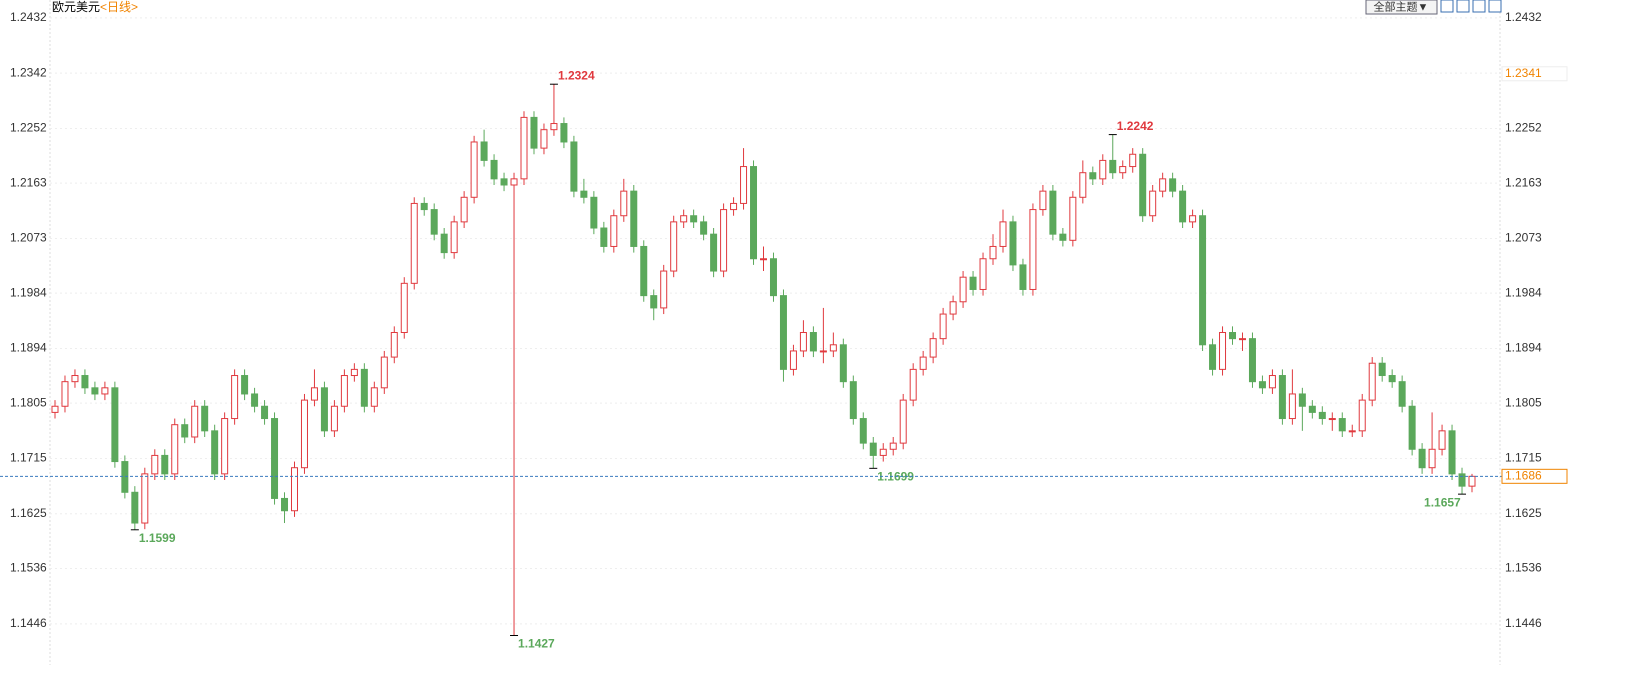  What do you see at coordinates (28, 238) in the screenshot?
I see `y-tick-label-left: 1.2073` at bounding box center [28, 238].